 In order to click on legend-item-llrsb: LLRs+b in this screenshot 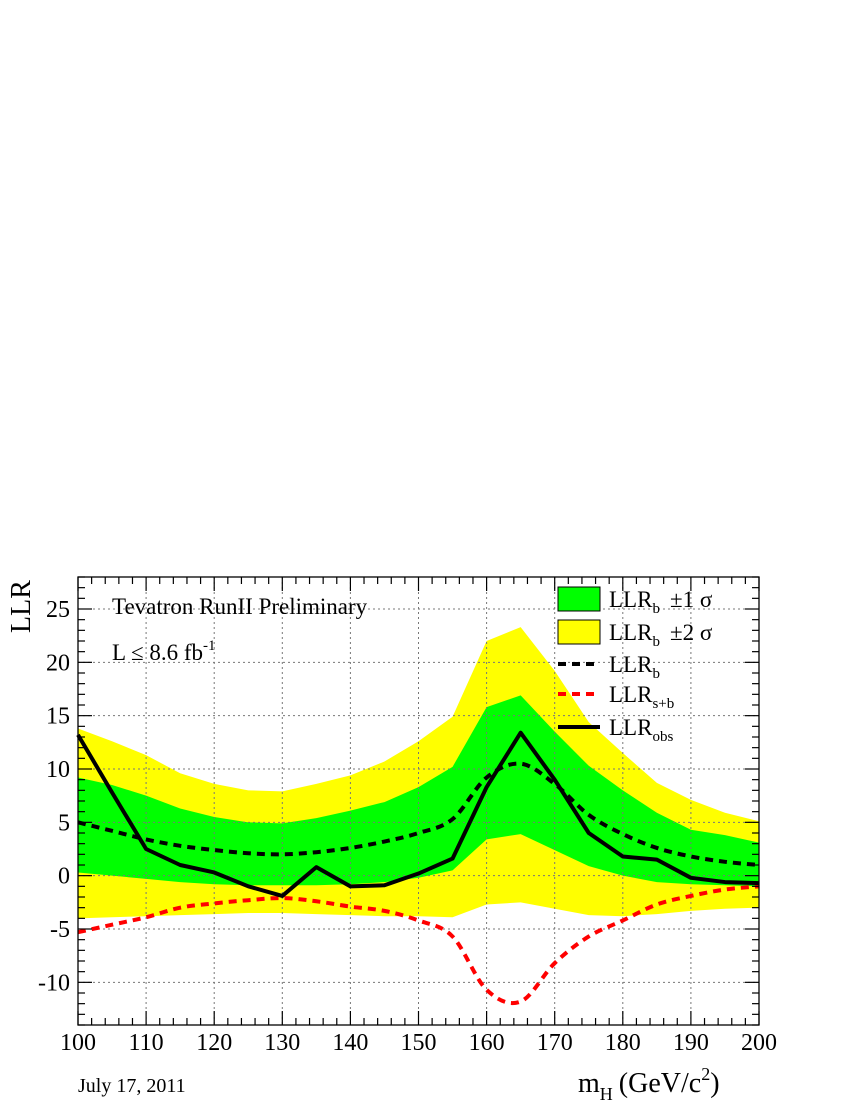, I will do `click(616, 697)`.